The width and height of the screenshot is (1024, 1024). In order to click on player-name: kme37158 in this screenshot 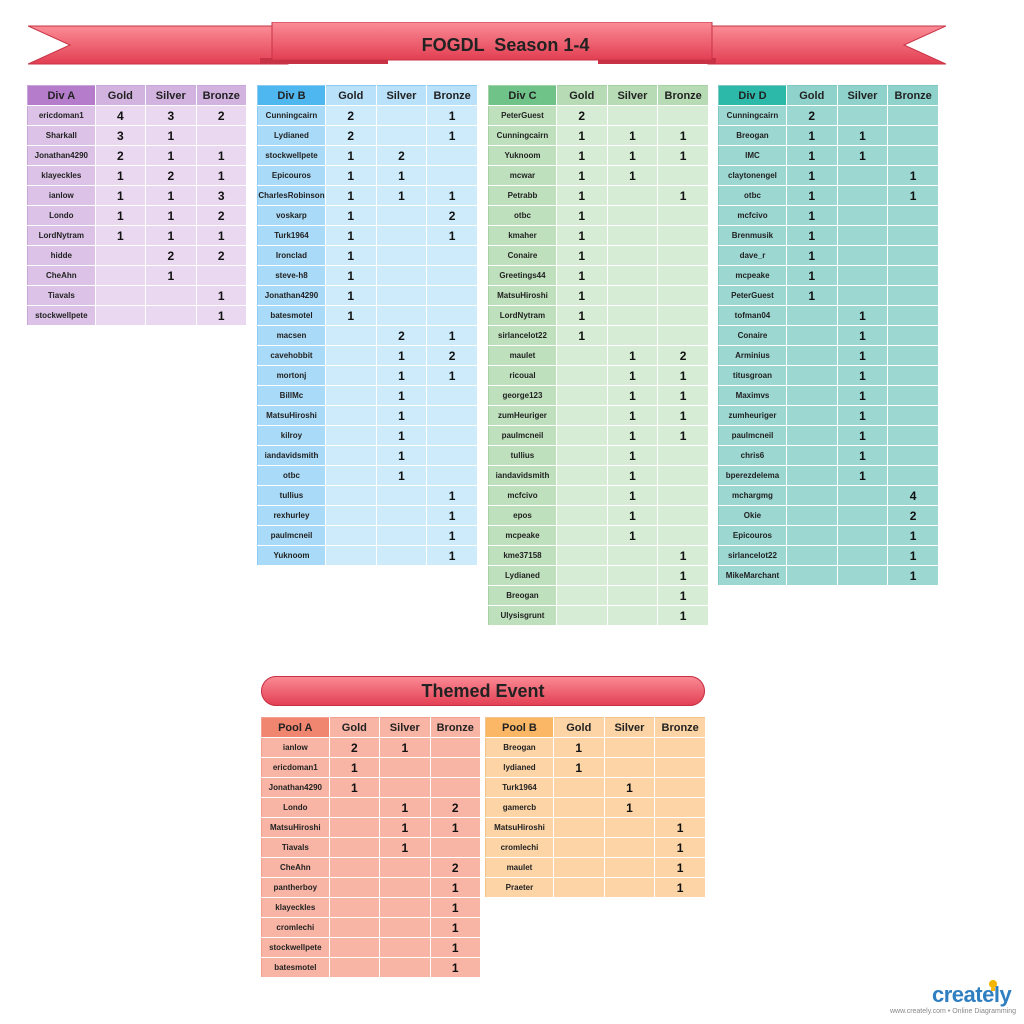, I will do `click(522, 555)`.